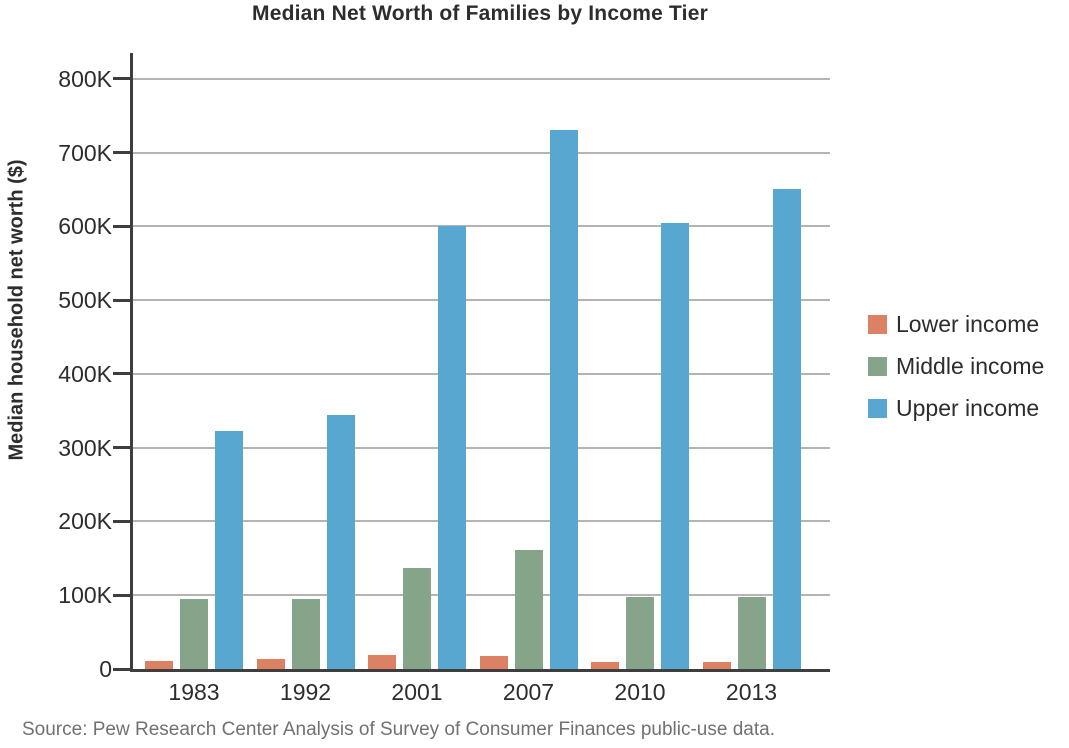 This screenshot has width=1069, height=748. I want to click on bar-upper-income-2001, so click(452, 447).